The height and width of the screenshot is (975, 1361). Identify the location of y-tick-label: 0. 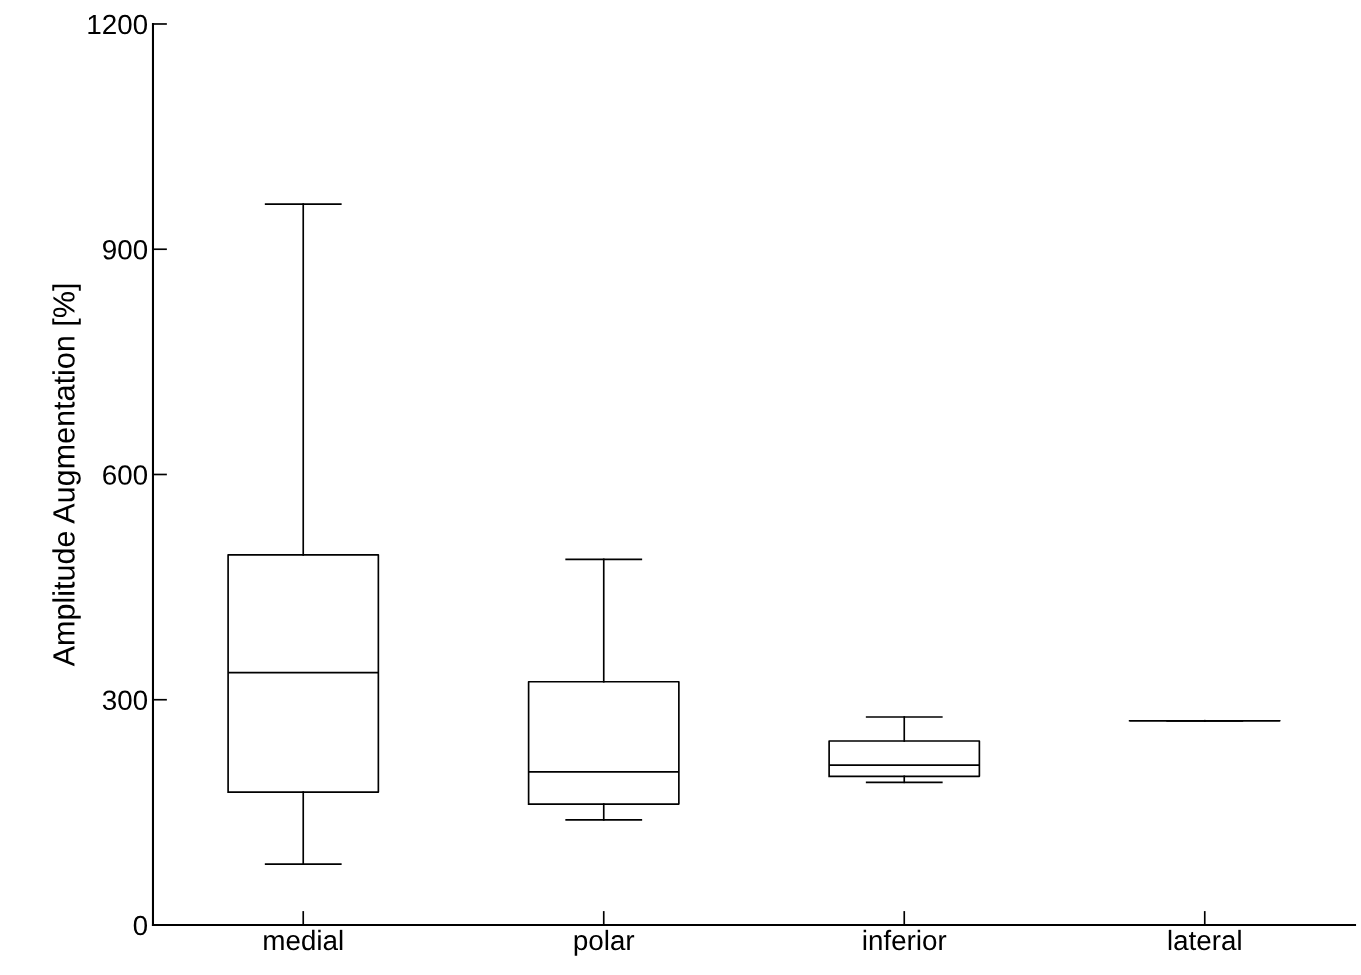
(140, 925).